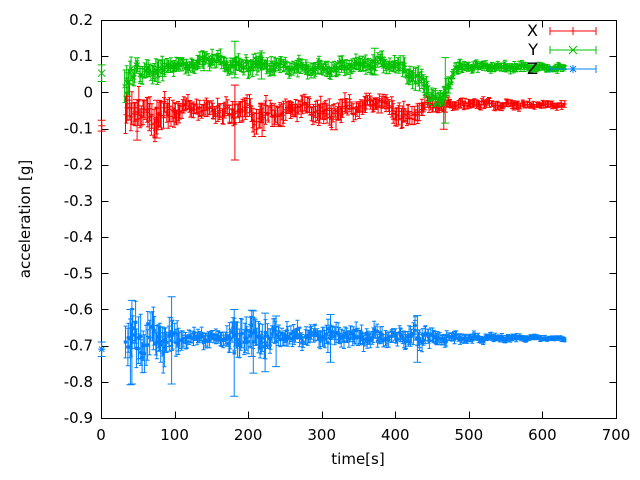  I want to click on markers-Z, so click(332, 340).